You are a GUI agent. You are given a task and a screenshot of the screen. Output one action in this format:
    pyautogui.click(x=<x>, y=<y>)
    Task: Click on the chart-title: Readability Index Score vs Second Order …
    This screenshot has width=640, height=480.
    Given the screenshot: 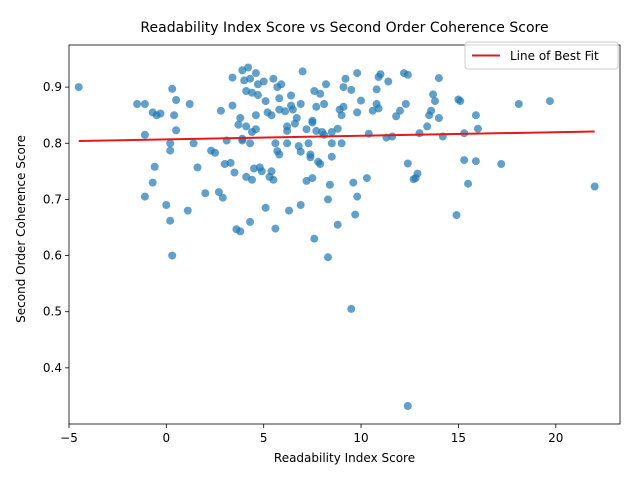 What is the action you would take?
    pyautogui.click(x=344, y=28)
    